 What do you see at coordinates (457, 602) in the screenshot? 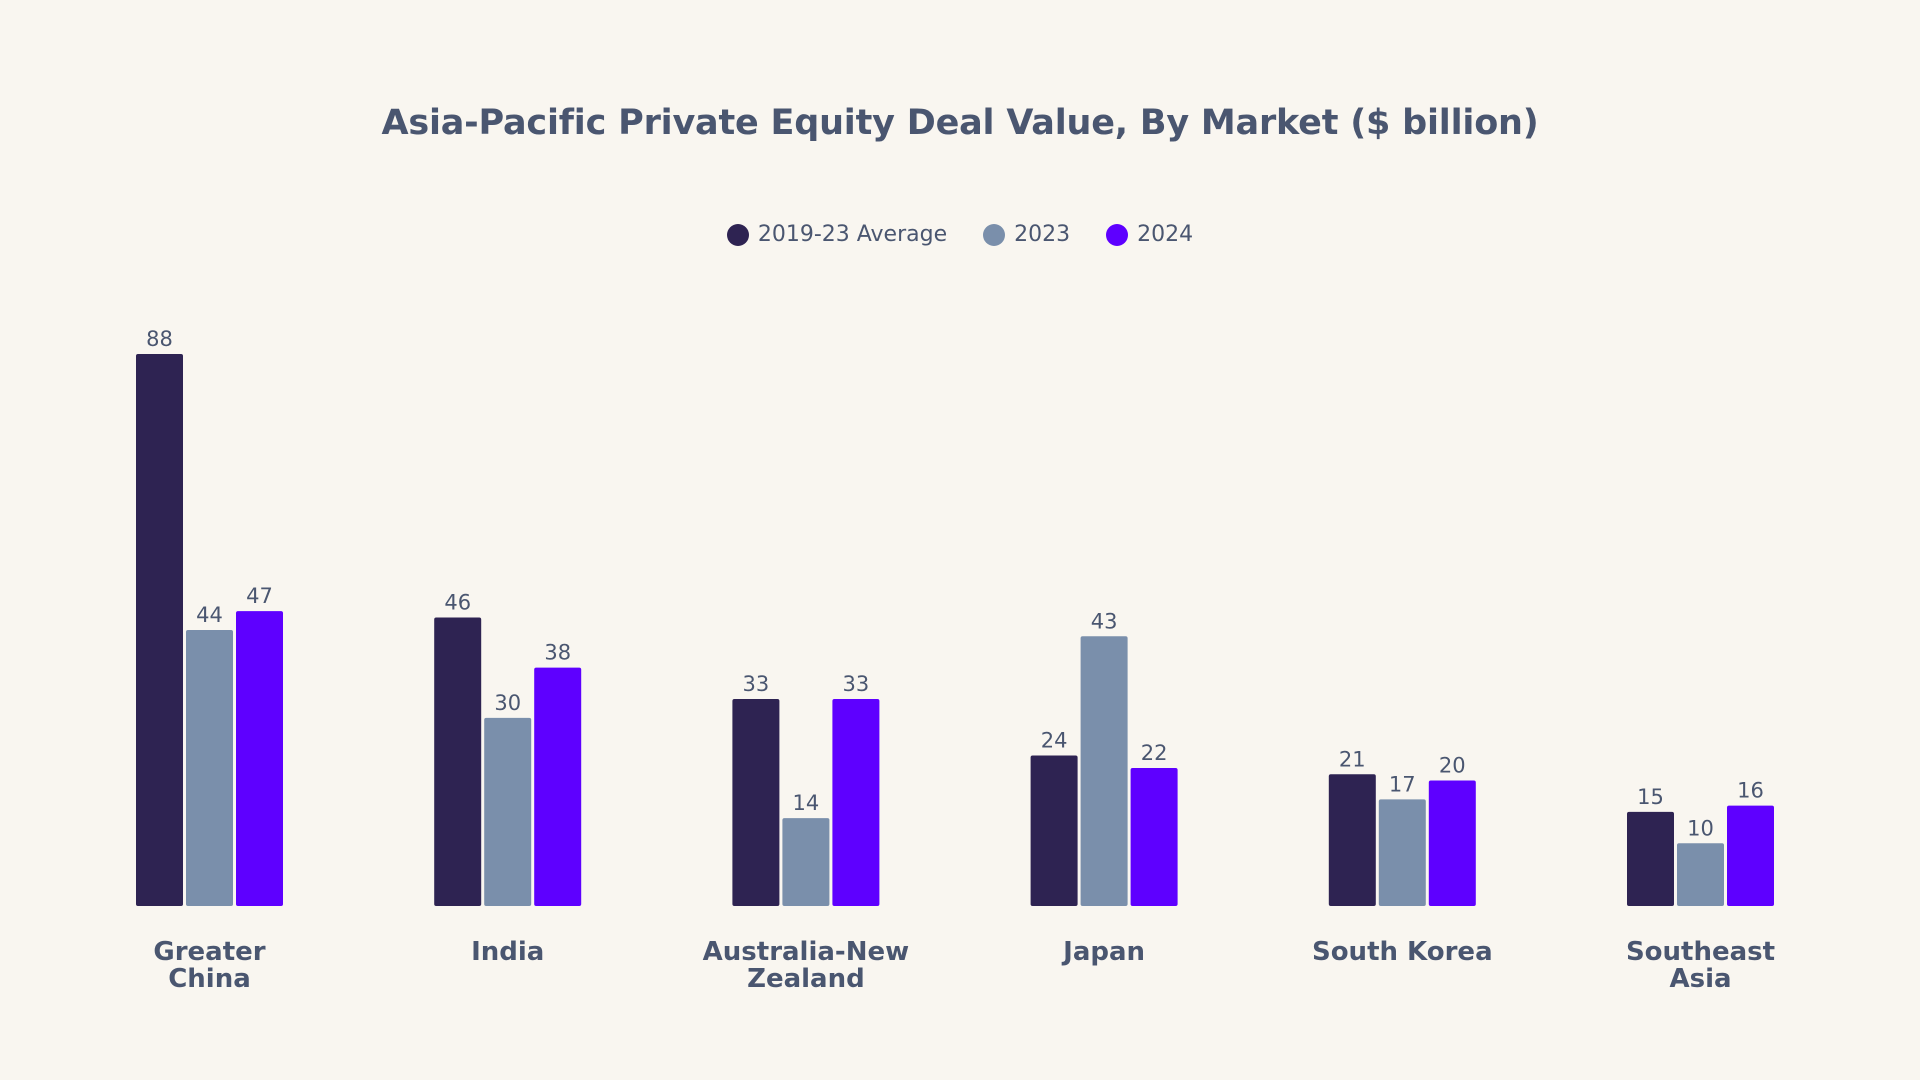
I see `data-label-1-series-0: 46` at bounding box center [457, 602].